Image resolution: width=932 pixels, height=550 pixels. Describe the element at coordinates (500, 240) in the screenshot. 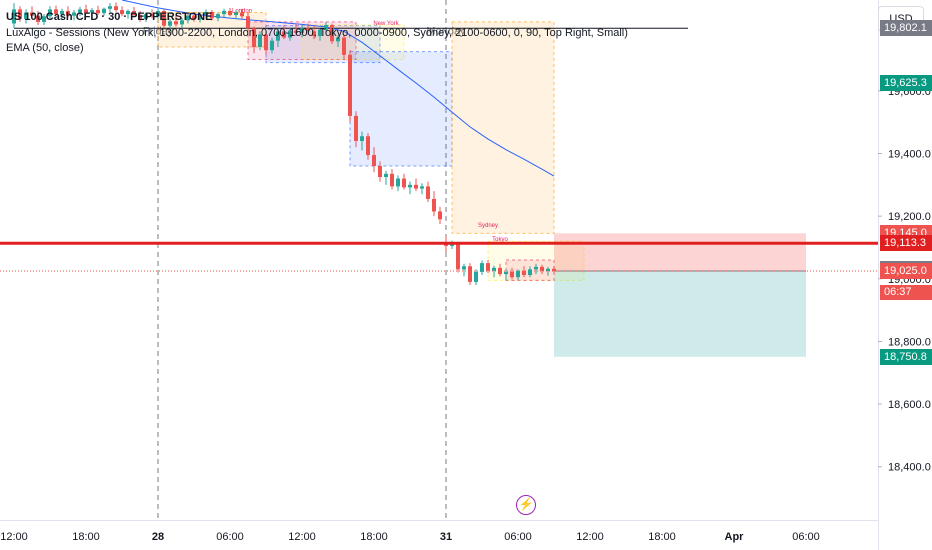

I see `session-label: Tokyo` at that location.